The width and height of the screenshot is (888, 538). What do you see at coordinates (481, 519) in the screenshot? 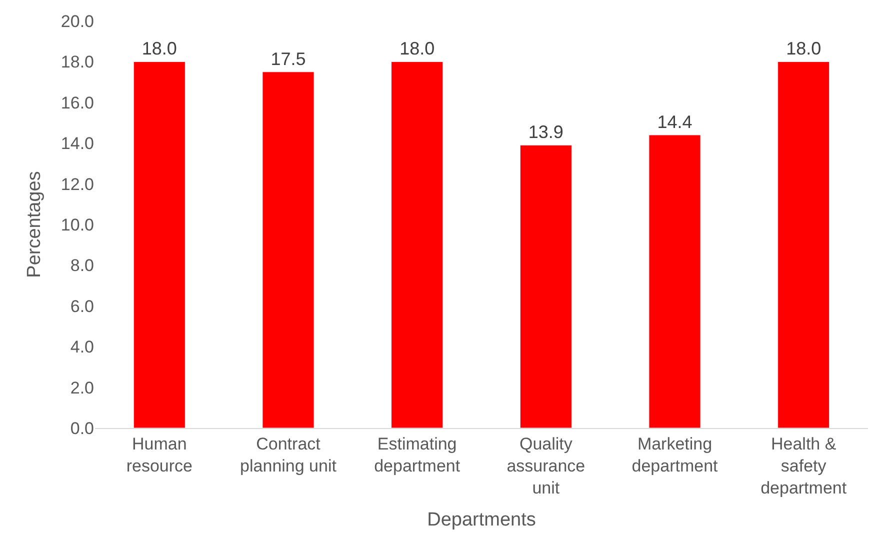
I see `x-axis-title: Departments` at bounding box center [481, 519].